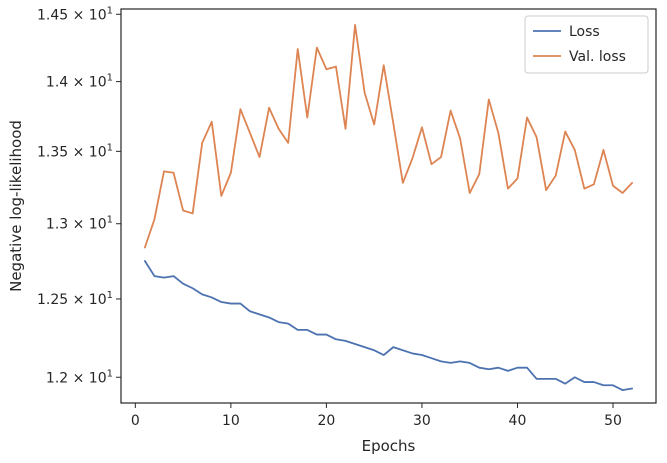 The width and height of the screenshot is (667, 463). Describe the element at coordinates (135, 421) in the screenshot. I see `x-tick-label: 0` at that location.